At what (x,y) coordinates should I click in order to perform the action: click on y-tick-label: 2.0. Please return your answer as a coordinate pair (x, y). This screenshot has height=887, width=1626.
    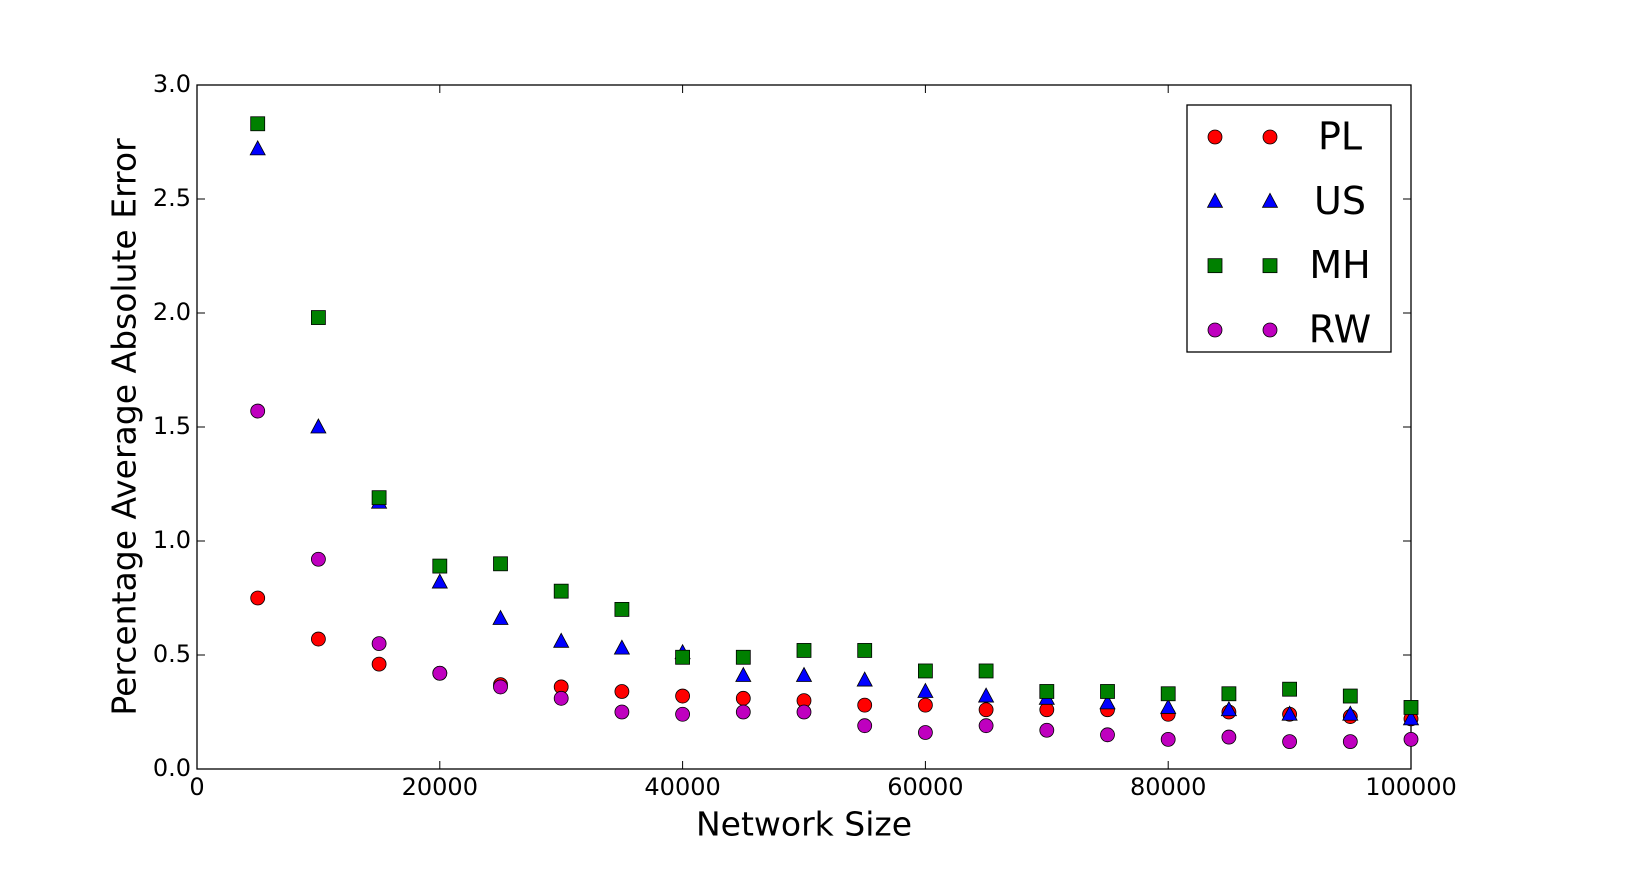
    Looking at the image, I should click on (172, 312).